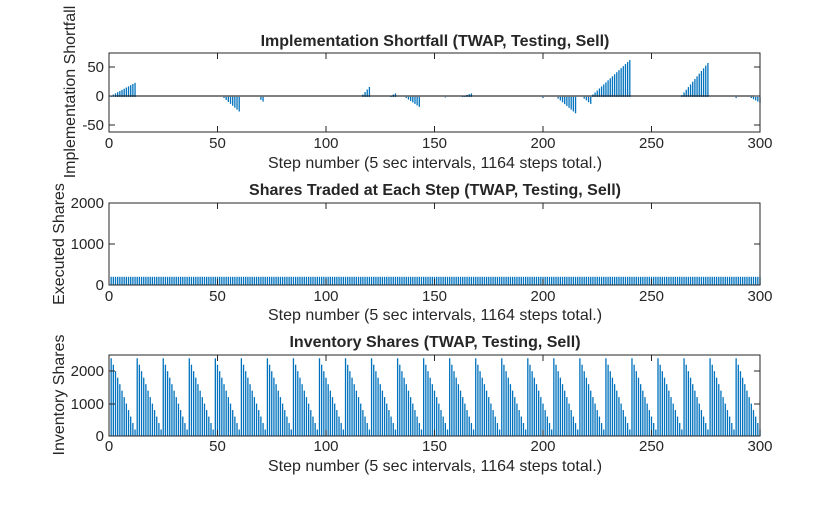 The width and height of the screenshot is (840, 505). Describe the element at coordinates (100, 436) in the screenshot. I see `chart3-ytick-label: 0` at that location.